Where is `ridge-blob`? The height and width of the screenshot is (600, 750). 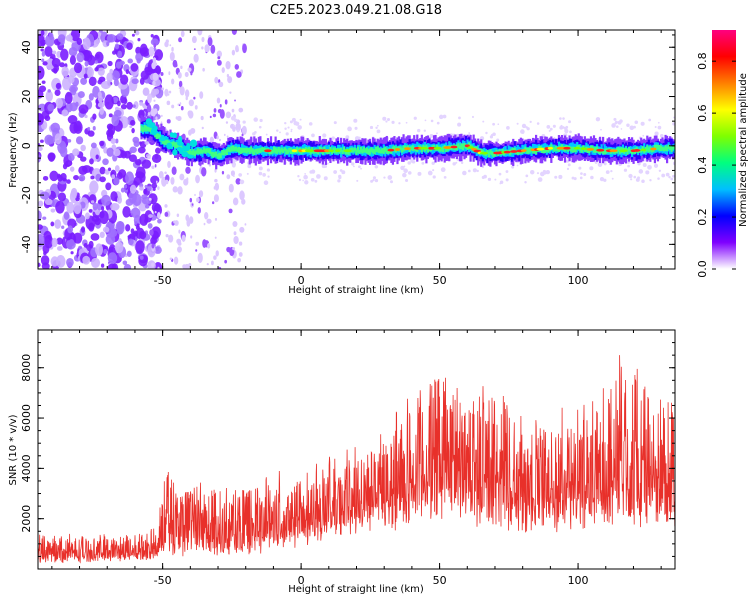
ridge-blob is located at coordinates (169, 146).